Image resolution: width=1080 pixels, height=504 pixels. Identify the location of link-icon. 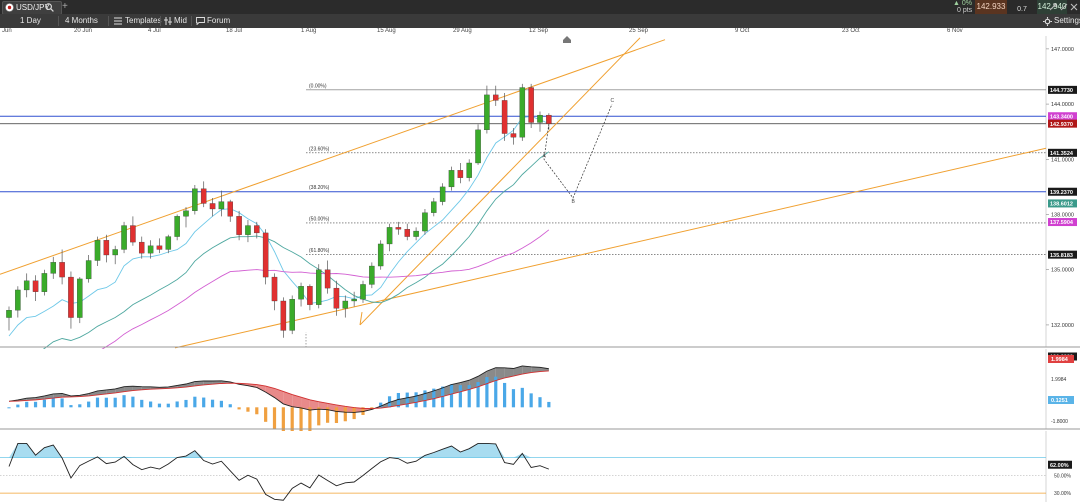
(1064, 7).